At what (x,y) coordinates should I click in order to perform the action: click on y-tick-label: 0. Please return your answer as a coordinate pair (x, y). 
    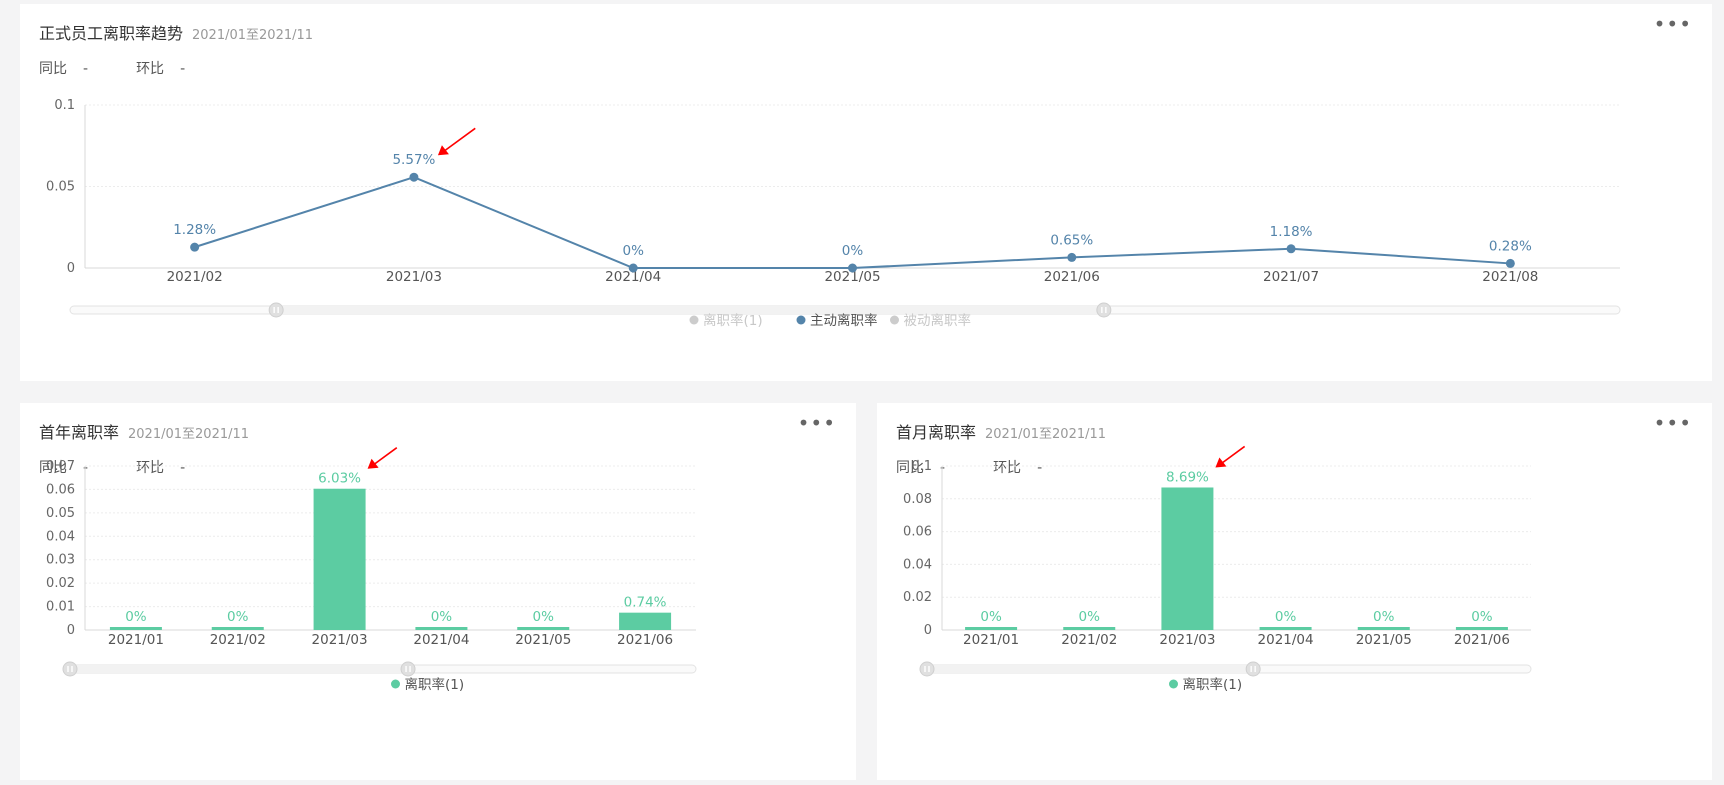
    Looking at the image, I should click on (71, 268).